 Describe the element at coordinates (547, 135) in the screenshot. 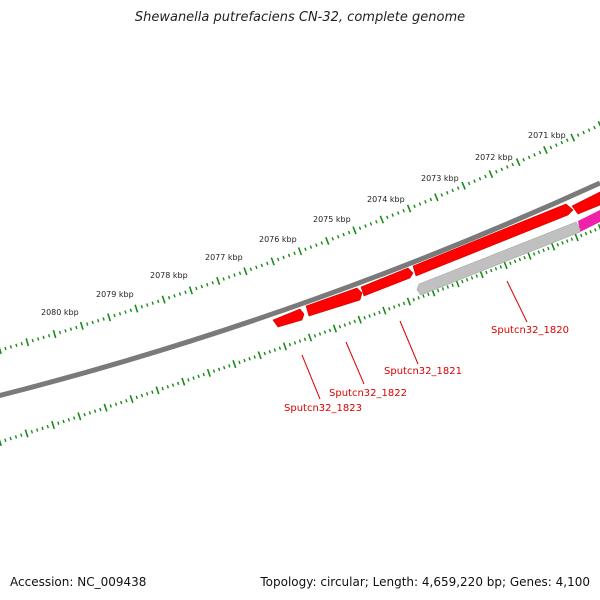

I see `kbp-label-2071: 2071 kbp` at that location.